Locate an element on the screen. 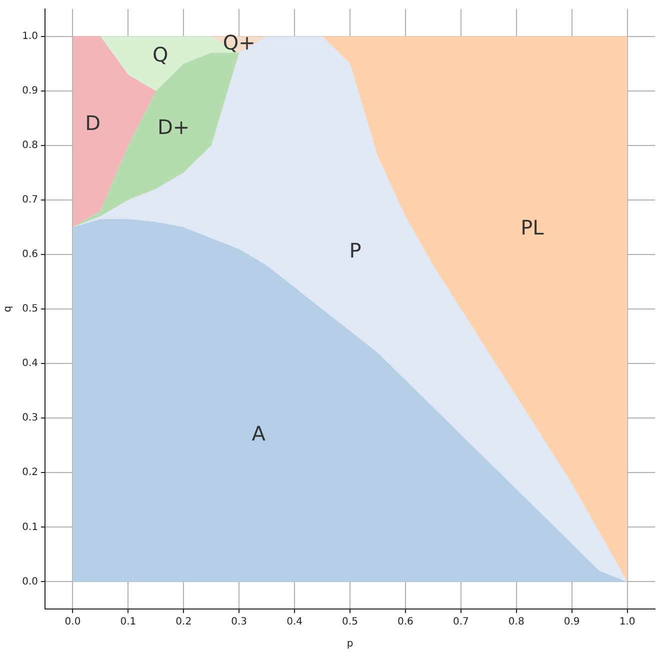 The height and width of the screenshot is (652, 656). y-axis-title: q is located at coordinates (8, 309).